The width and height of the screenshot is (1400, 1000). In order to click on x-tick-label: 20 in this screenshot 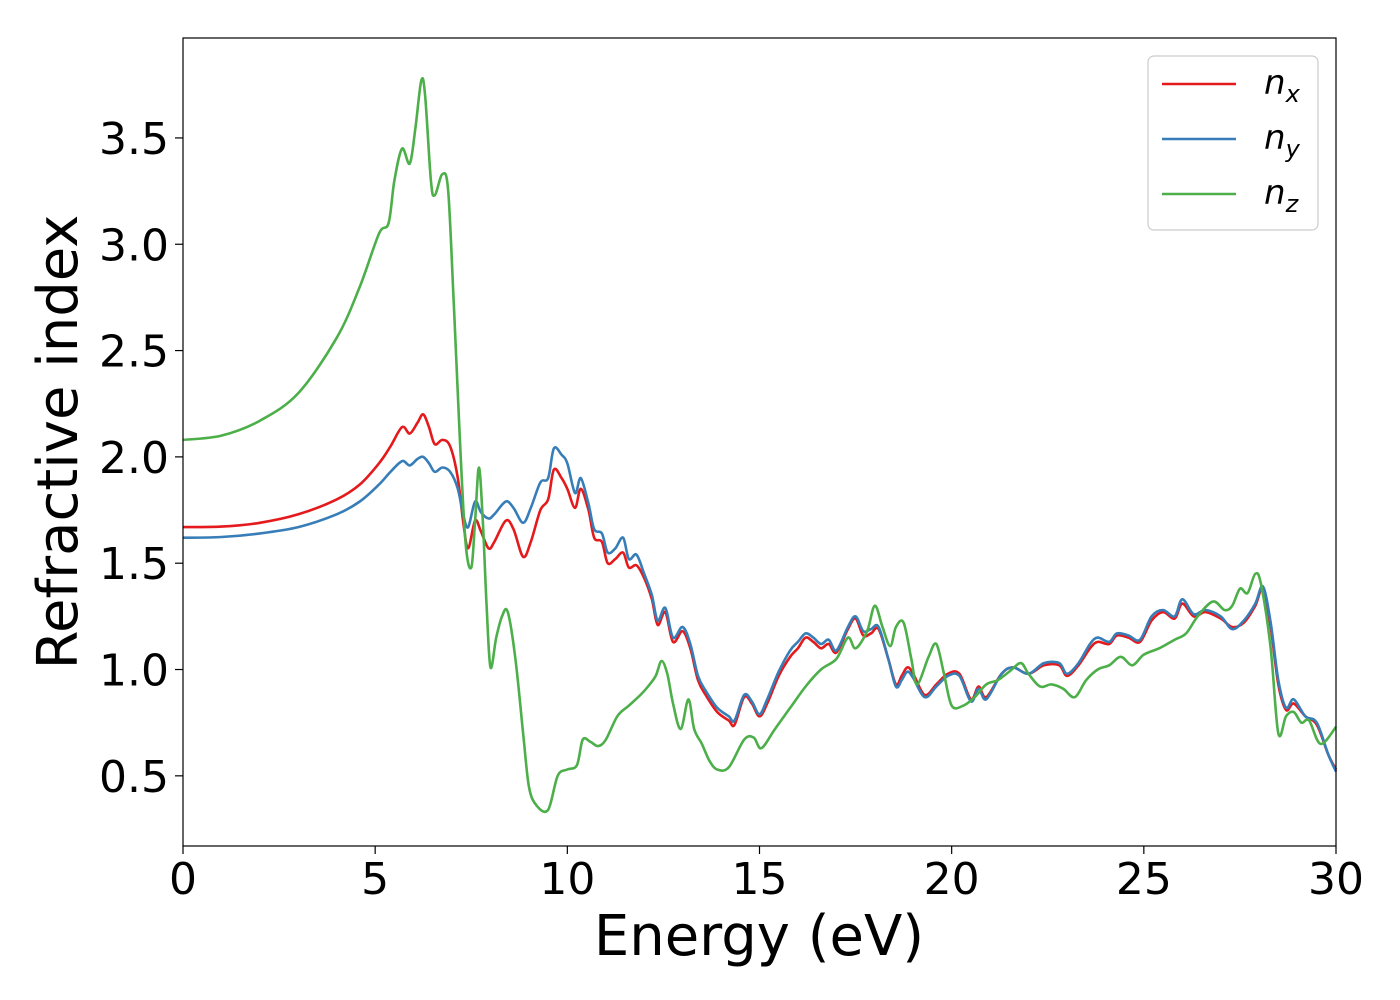, I will do `click(952, 879)`.